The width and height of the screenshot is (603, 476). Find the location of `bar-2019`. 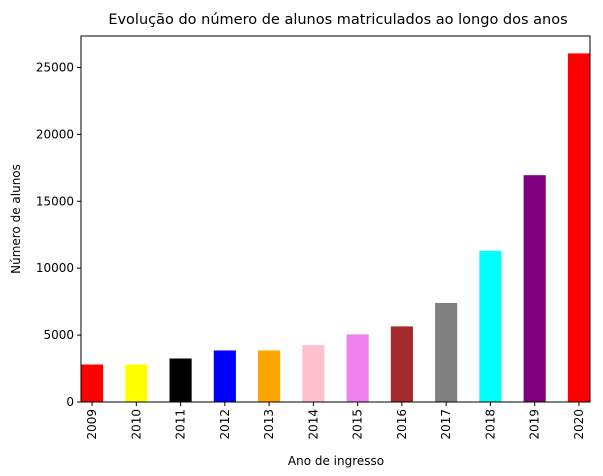

bar-2019 is located at coordinates (534, 288).